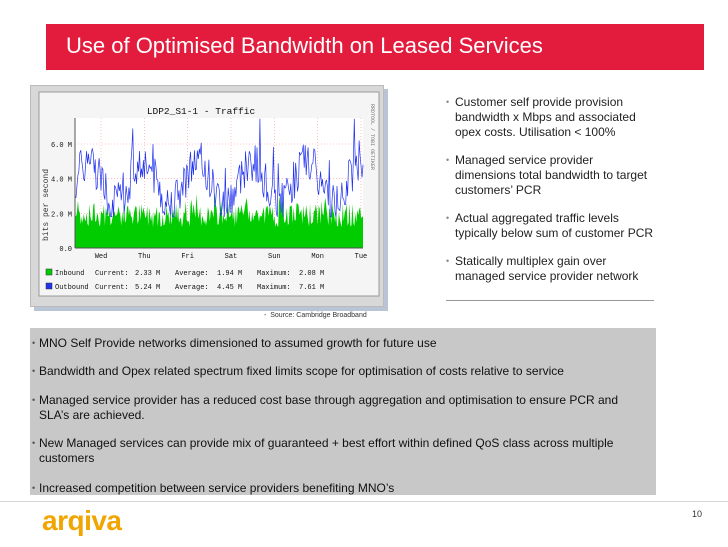  Describe the element at coordinates (311, 274) in the screenshot. I see `legend-inbound-maximum: 2.08 M` at that location.